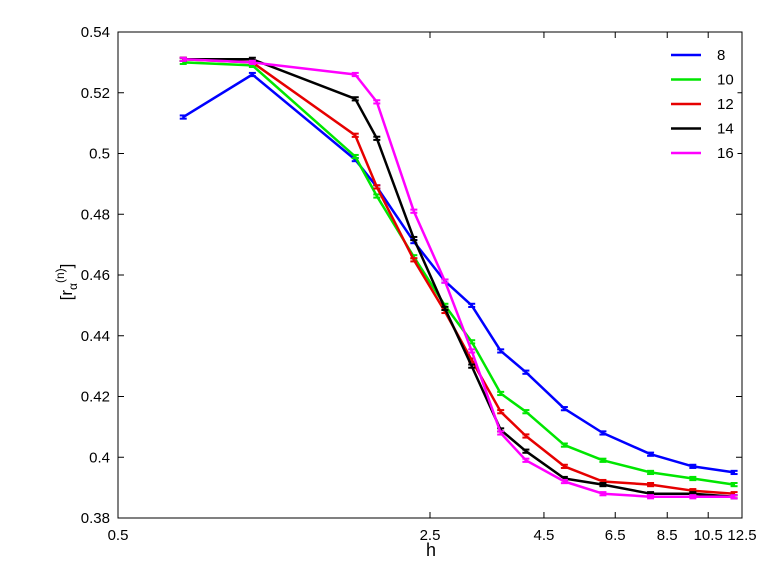 This screenshot has height=573, width=778. What do you see at coordinates (430, 535) in the screenshot?
I see `x-tick-label: 2.5` at bounding box center [430, 535].